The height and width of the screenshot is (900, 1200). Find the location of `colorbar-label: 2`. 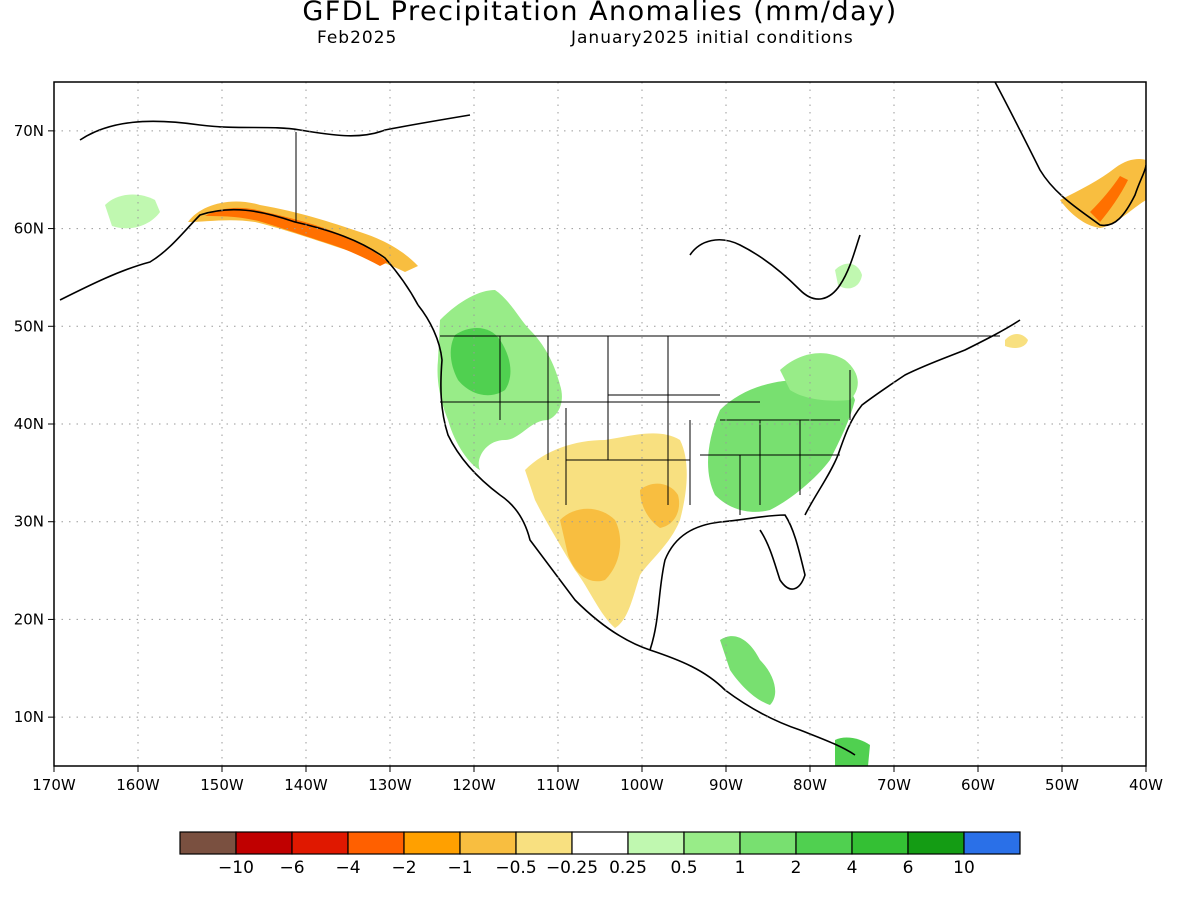

colorbar-label: 2 is located at coordinates (796, 868).